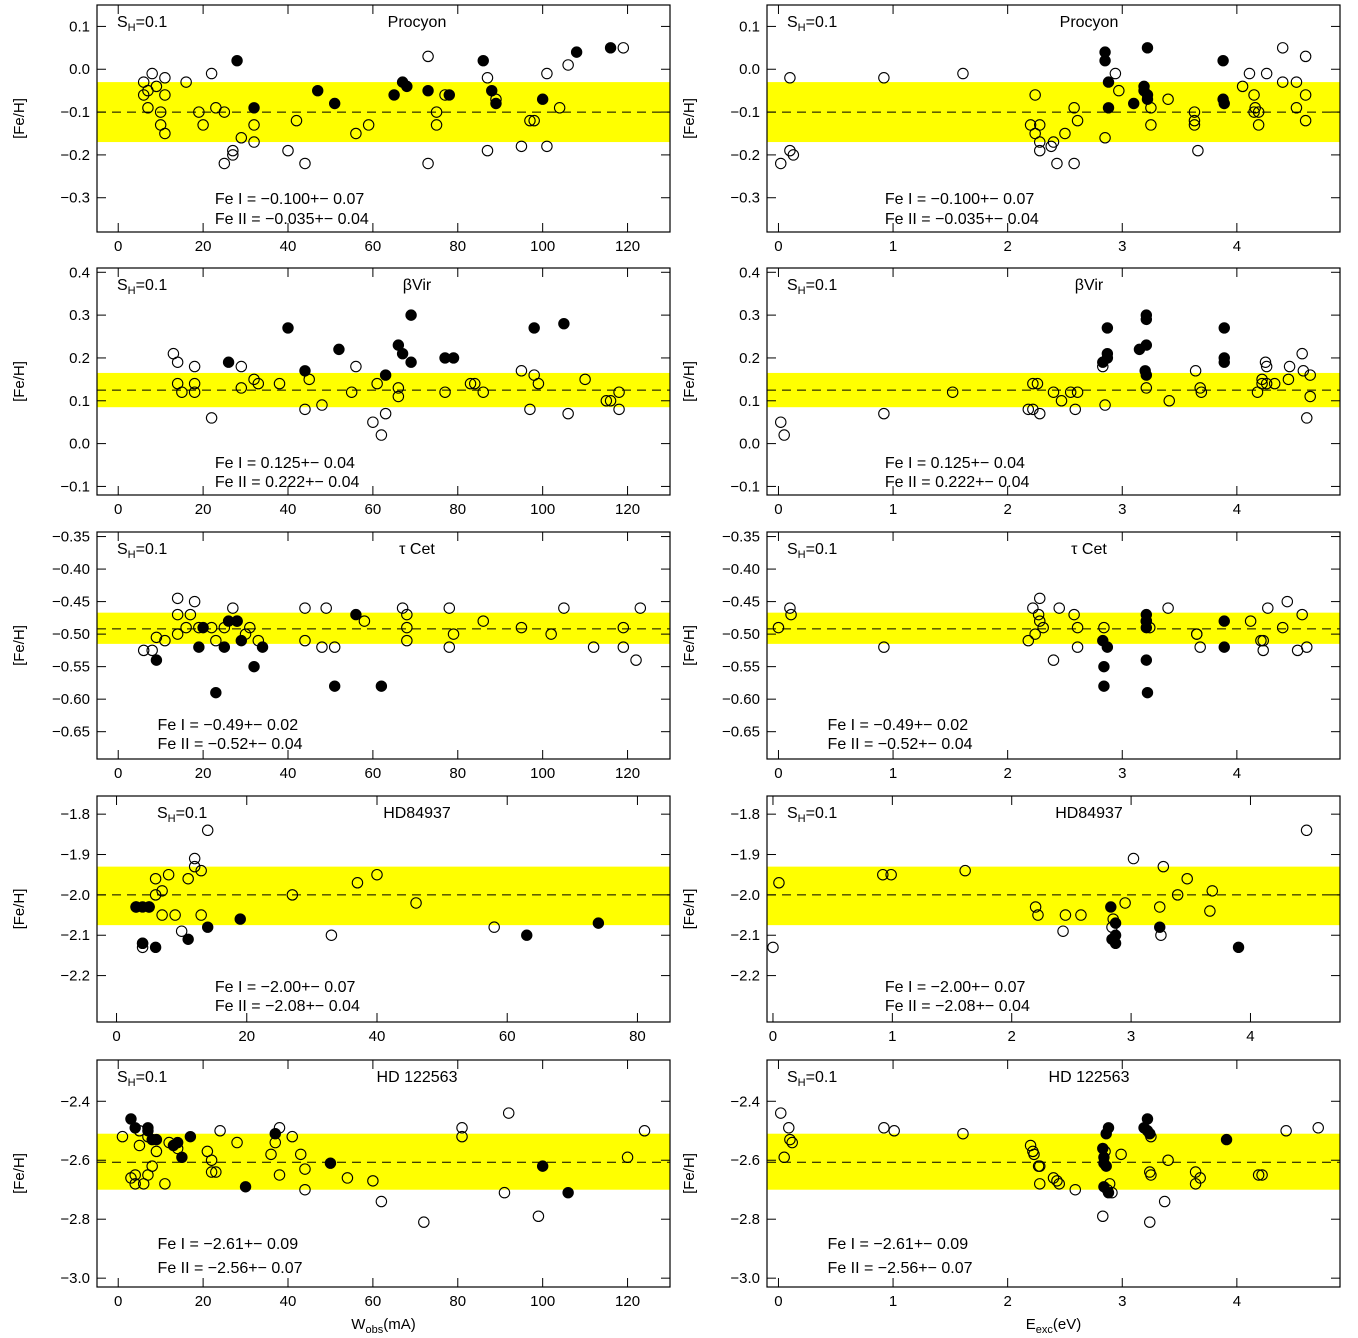  Describe the element at coordinates (292, 219) in the screenshot. I see `fe2-result: Fe II = −0.035+− 0.04` at that location.